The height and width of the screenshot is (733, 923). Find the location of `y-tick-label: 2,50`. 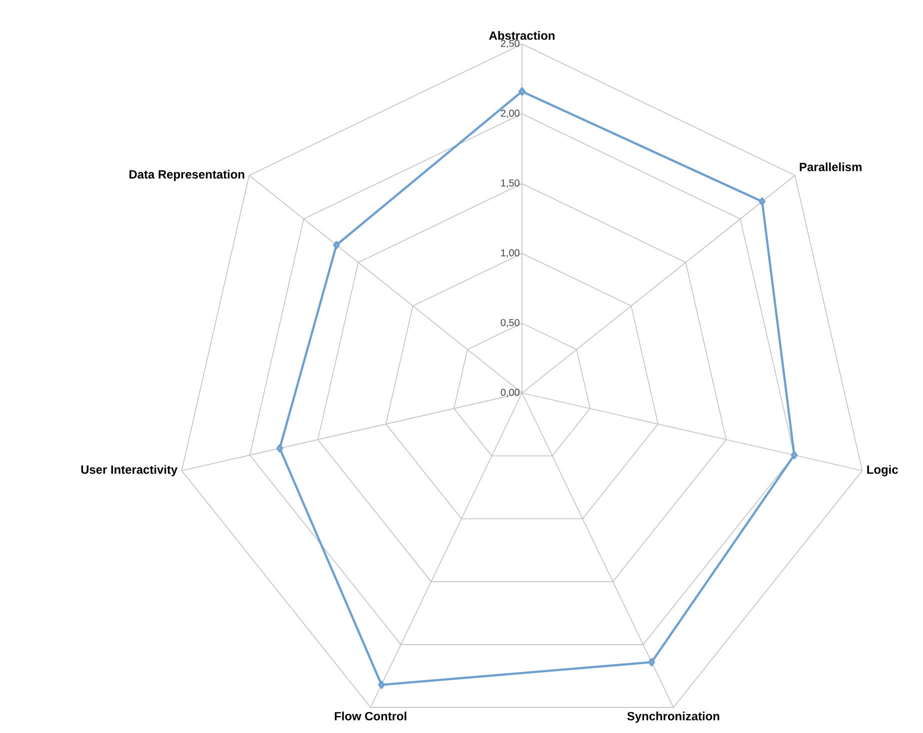

y-tick-label: 2,50 is located at coordinates (510, 44).